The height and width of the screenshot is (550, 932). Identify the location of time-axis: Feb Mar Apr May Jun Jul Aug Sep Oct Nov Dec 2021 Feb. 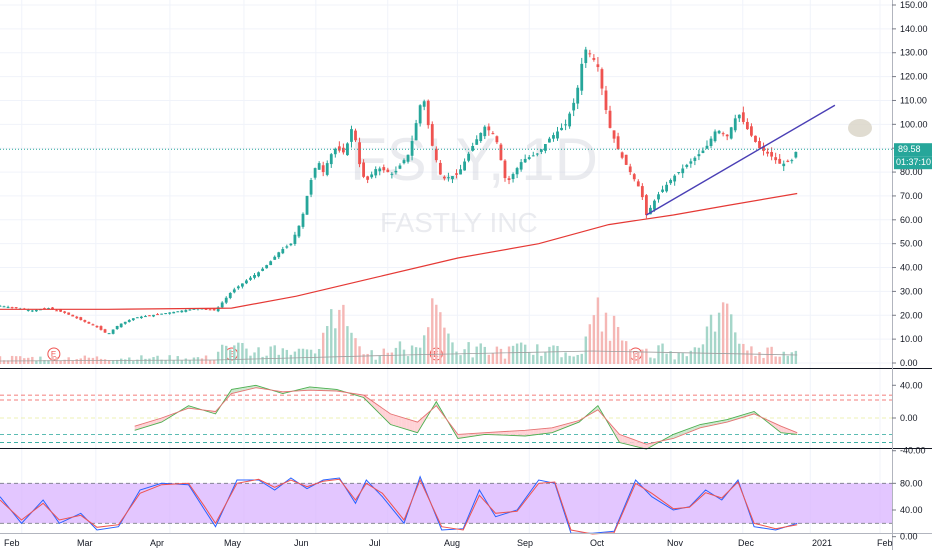
(448, 543).